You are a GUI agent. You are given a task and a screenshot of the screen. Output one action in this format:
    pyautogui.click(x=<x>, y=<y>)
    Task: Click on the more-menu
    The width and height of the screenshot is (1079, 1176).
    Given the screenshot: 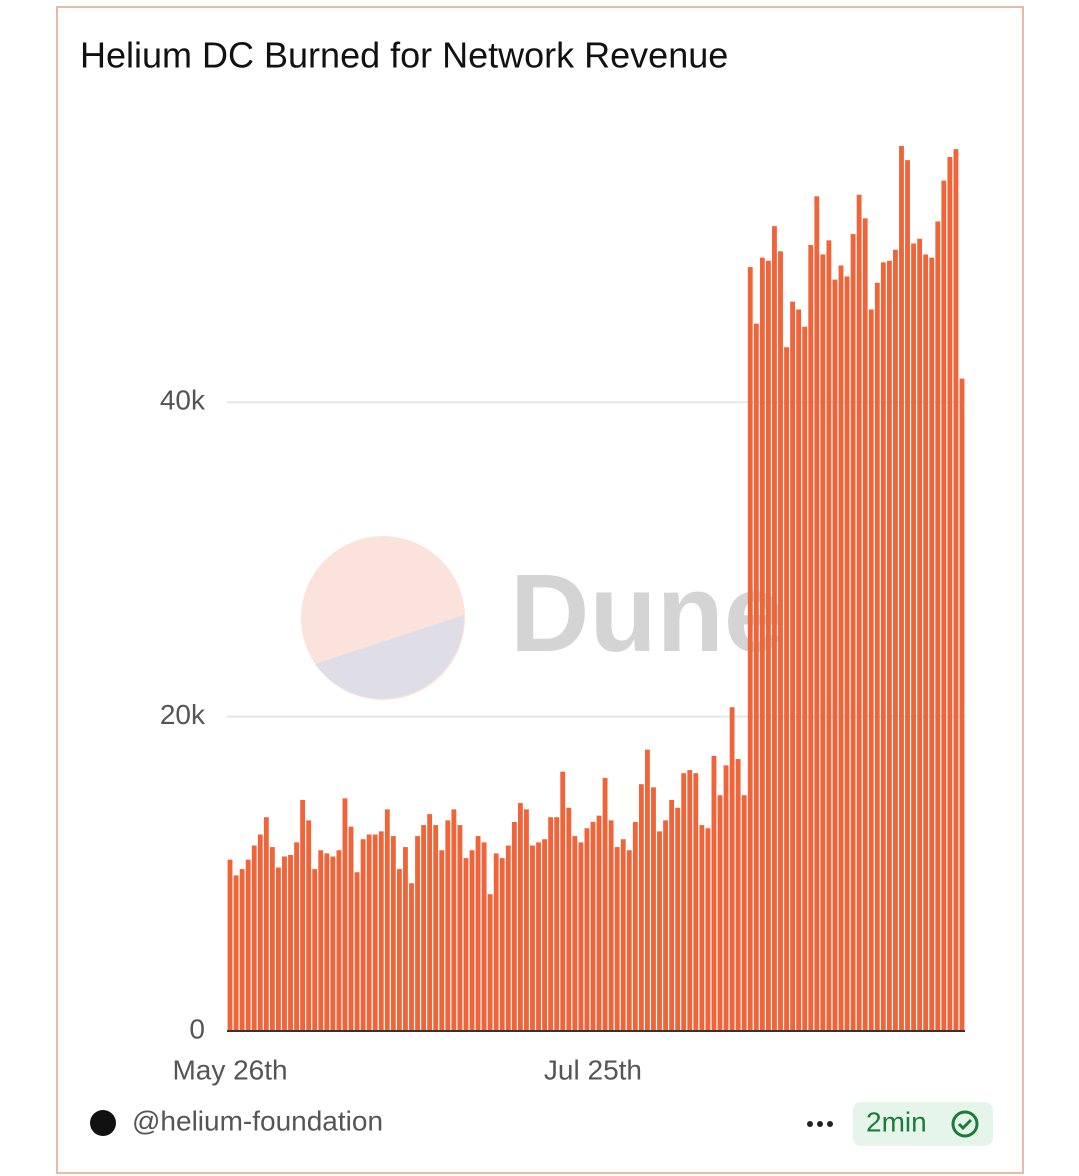 What is the action you would take?
    pyautogui.click(x=820, y=1124)
    